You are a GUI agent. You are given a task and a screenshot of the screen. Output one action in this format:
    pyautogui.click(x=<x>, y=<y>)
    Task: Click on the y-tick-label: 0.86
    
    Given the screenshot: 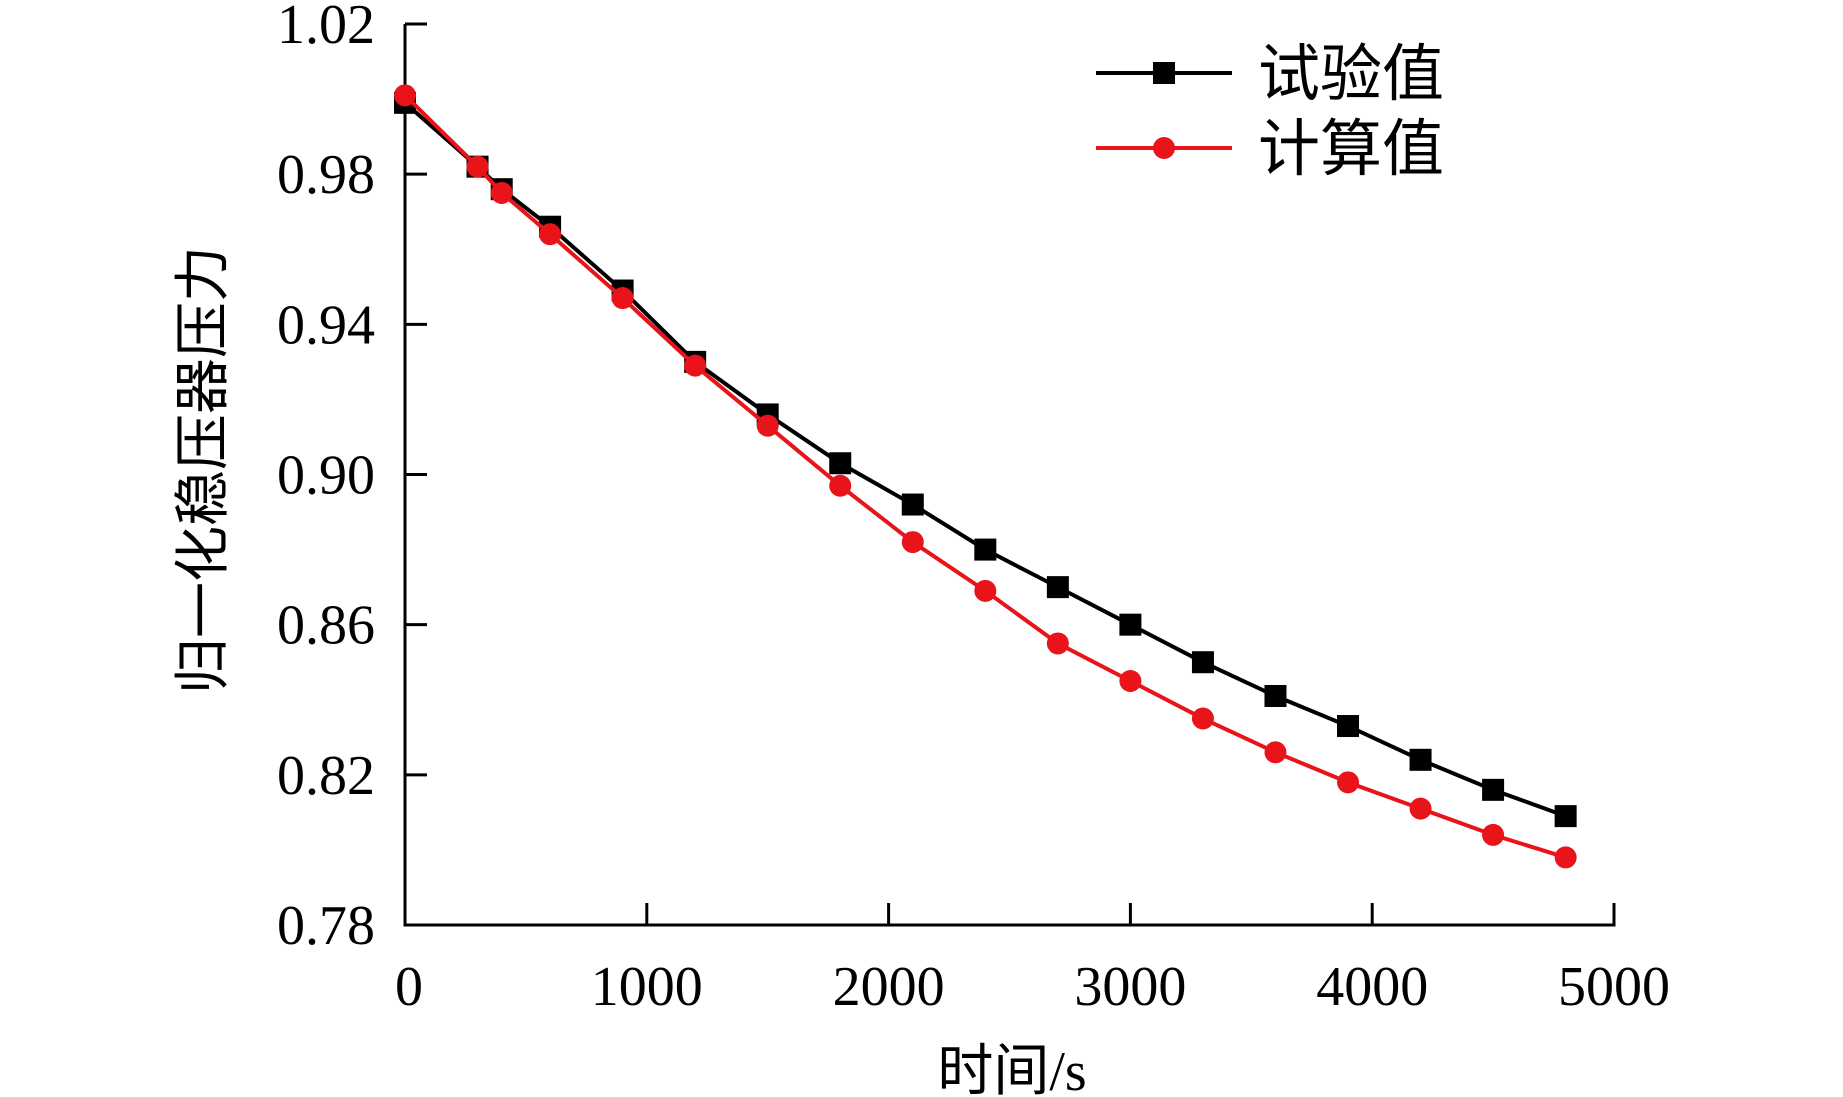 What is the action you would take?
    pyautogui.click(x=326, y=626)
    